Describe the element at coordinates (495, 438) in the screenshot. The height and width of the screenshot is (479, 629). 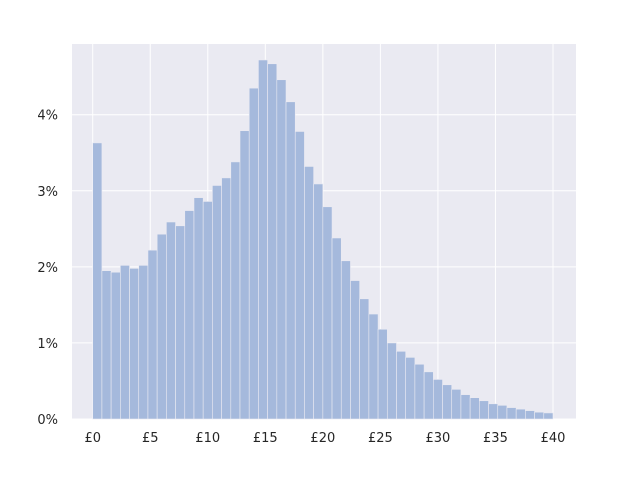
I see `x-tick-label: £35` at that location.